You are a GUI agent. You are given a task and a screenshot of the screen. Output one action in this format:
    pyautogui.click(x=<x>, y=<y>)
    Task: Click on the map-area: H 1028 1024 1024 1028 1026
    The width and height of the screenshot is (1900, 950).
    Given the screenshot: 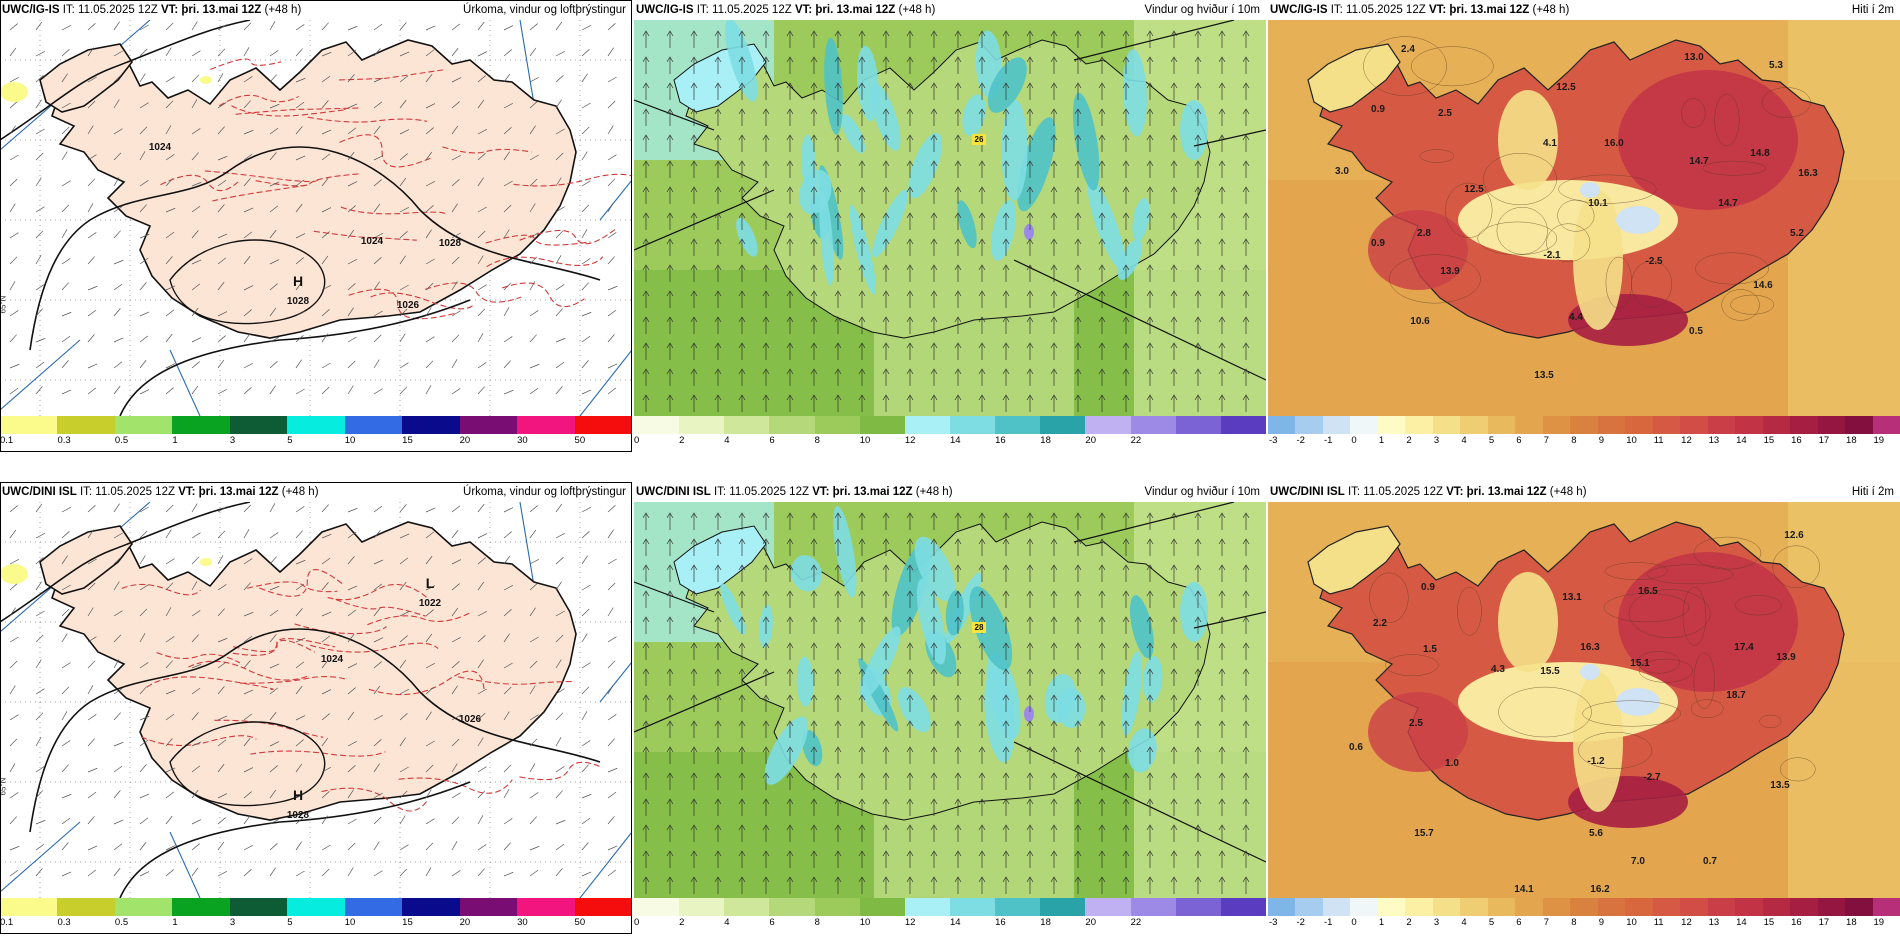 What is the action you would take?
    pyautogui.click(x=316, y=218)
    